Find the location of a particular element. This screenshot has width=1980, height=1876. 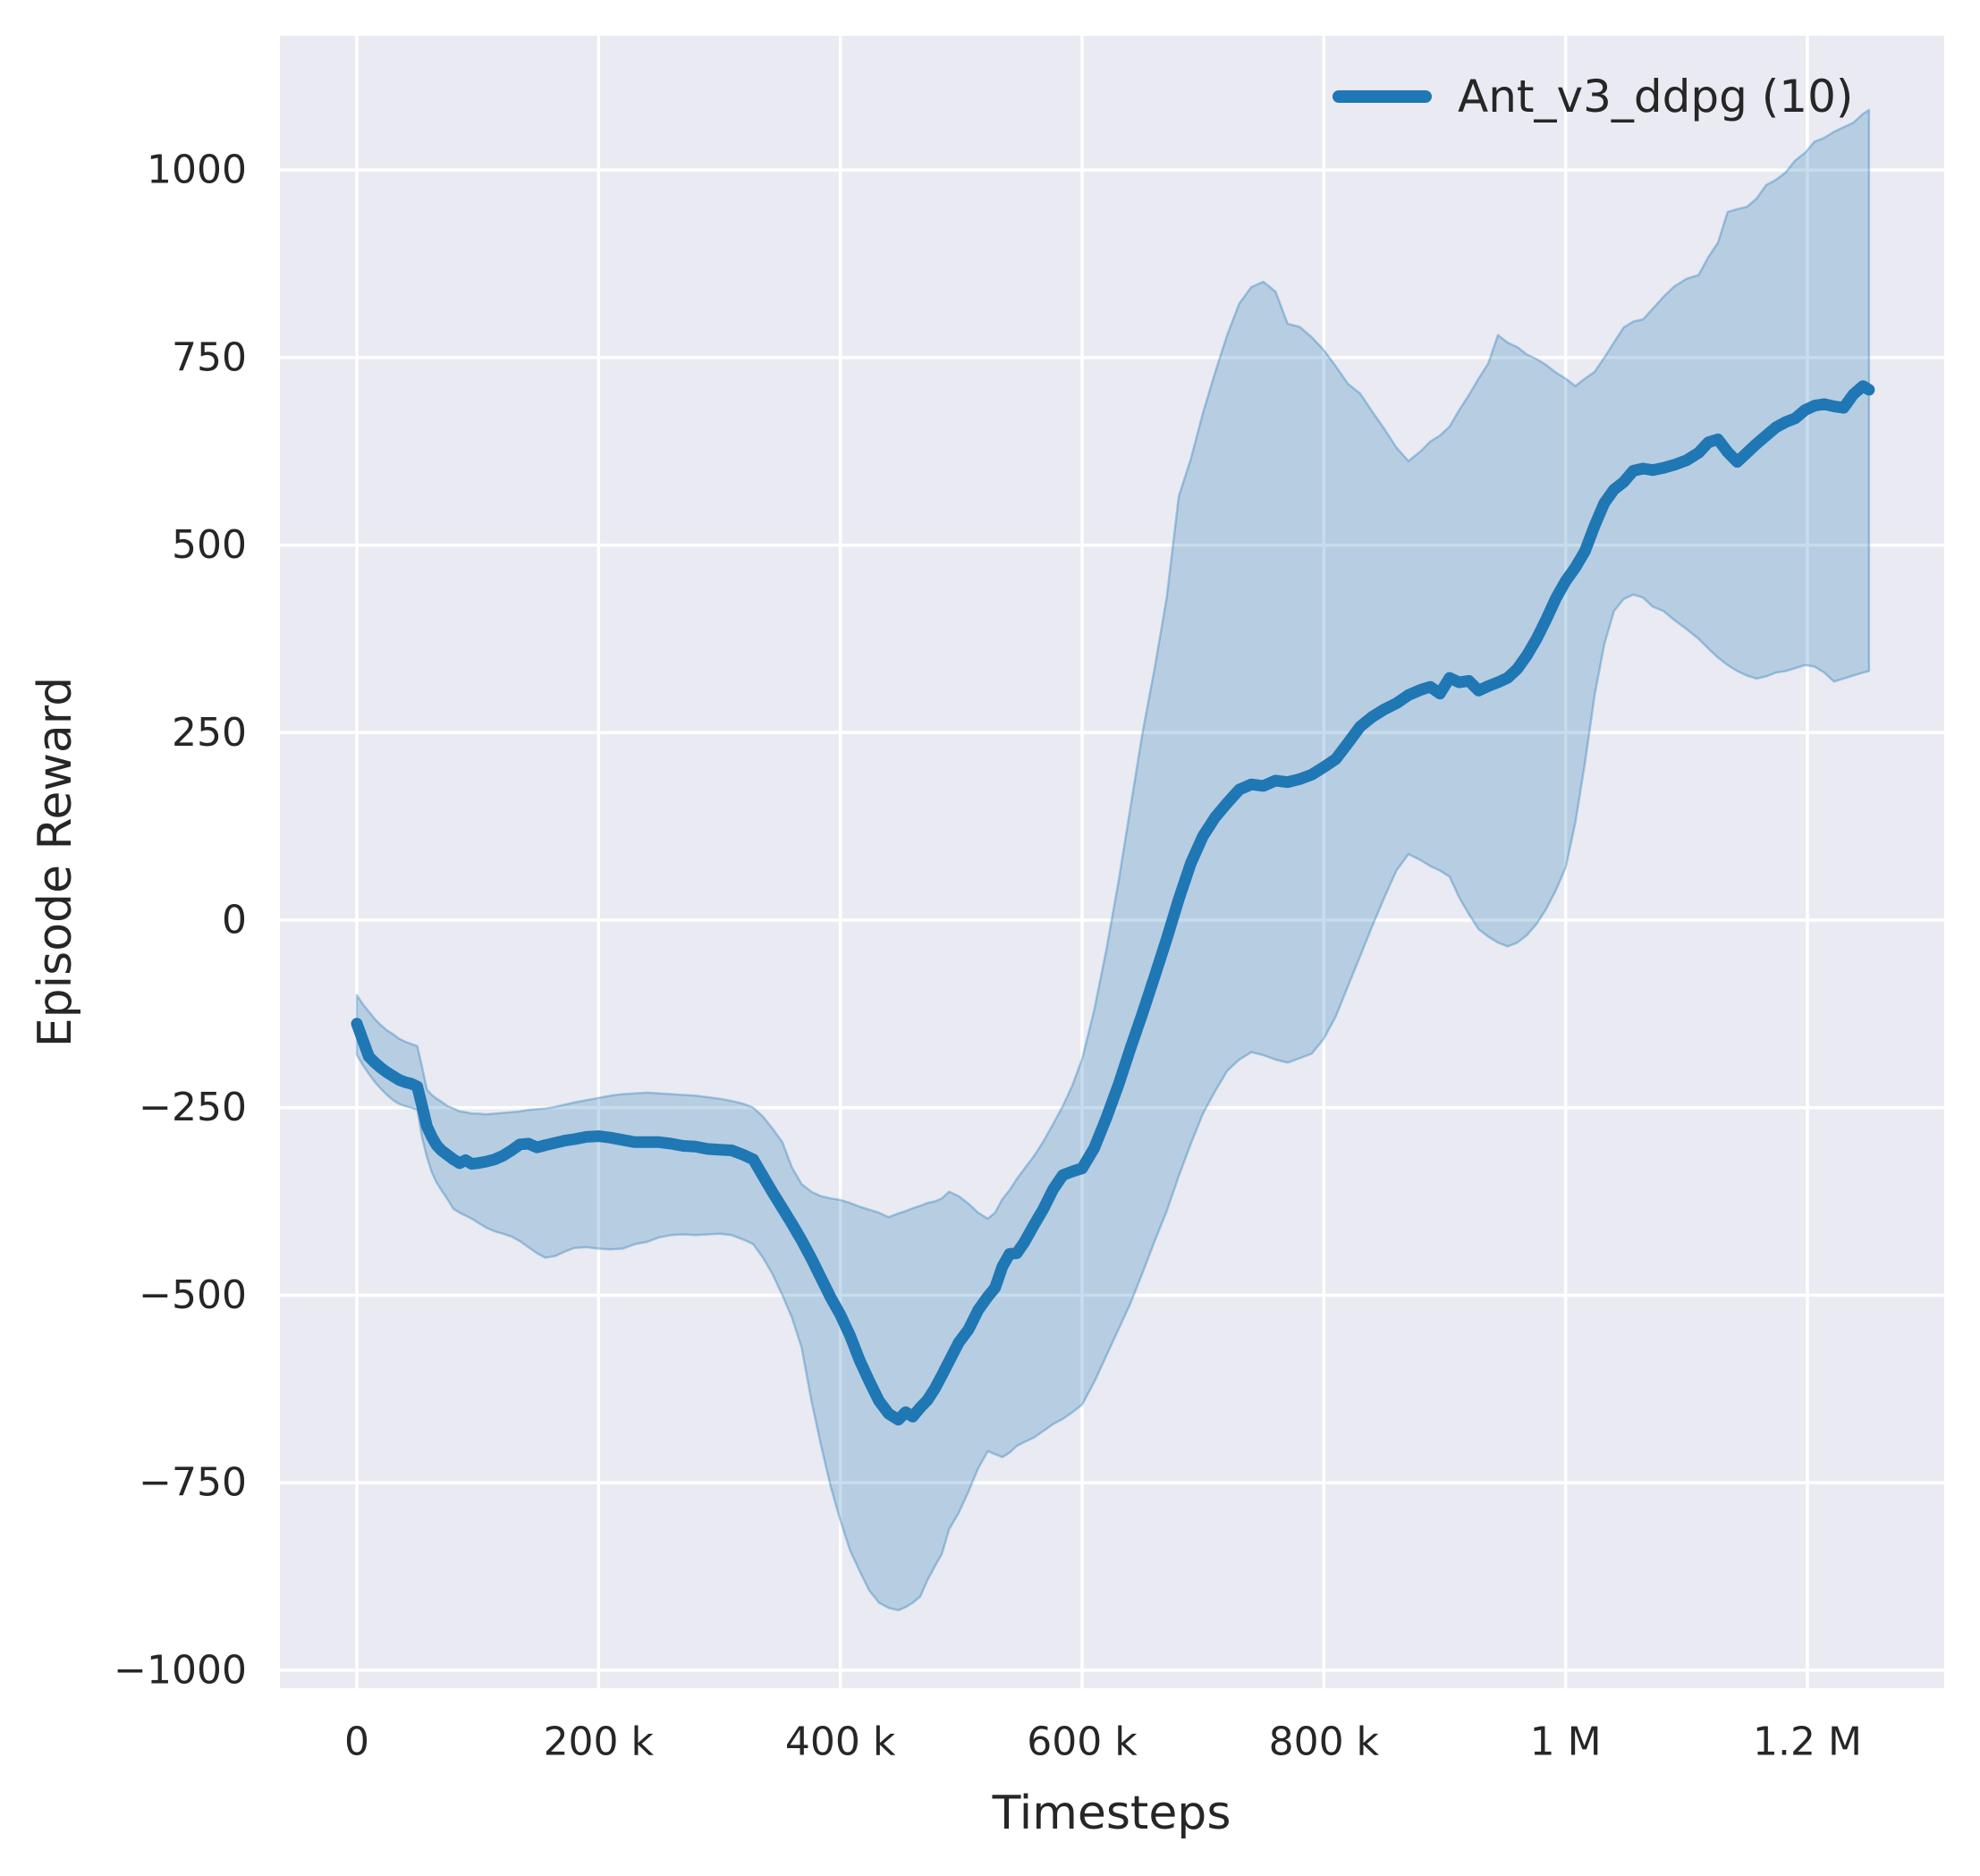

x-tick-label: 200 k is located at coordinates (599, 1743).